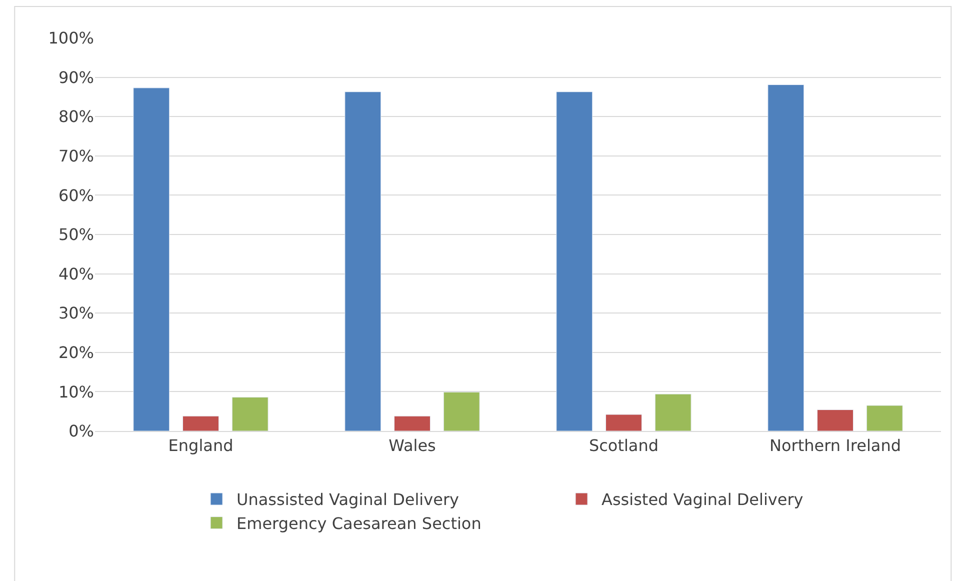  Describe the element at coordinates (76, 352) in the screenshot. I see `y-tick-label: 20%` at that location.